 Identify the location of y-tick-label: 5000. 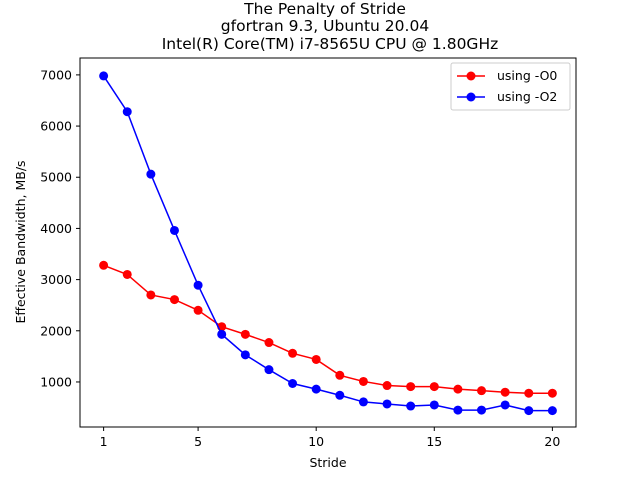
(56, 177).